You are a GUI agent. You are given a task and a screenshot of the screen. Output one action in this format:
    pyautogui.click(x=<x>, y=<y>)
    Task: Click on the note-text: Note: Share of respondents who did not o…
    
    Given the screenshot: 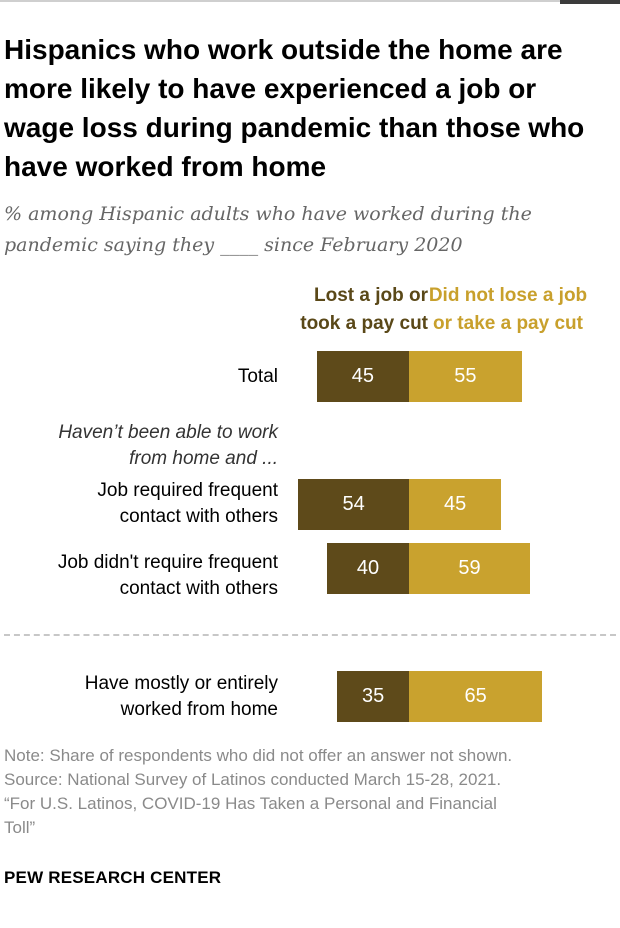 What is the action you would take?
    pyautogui.click(x=258, y=755)
    